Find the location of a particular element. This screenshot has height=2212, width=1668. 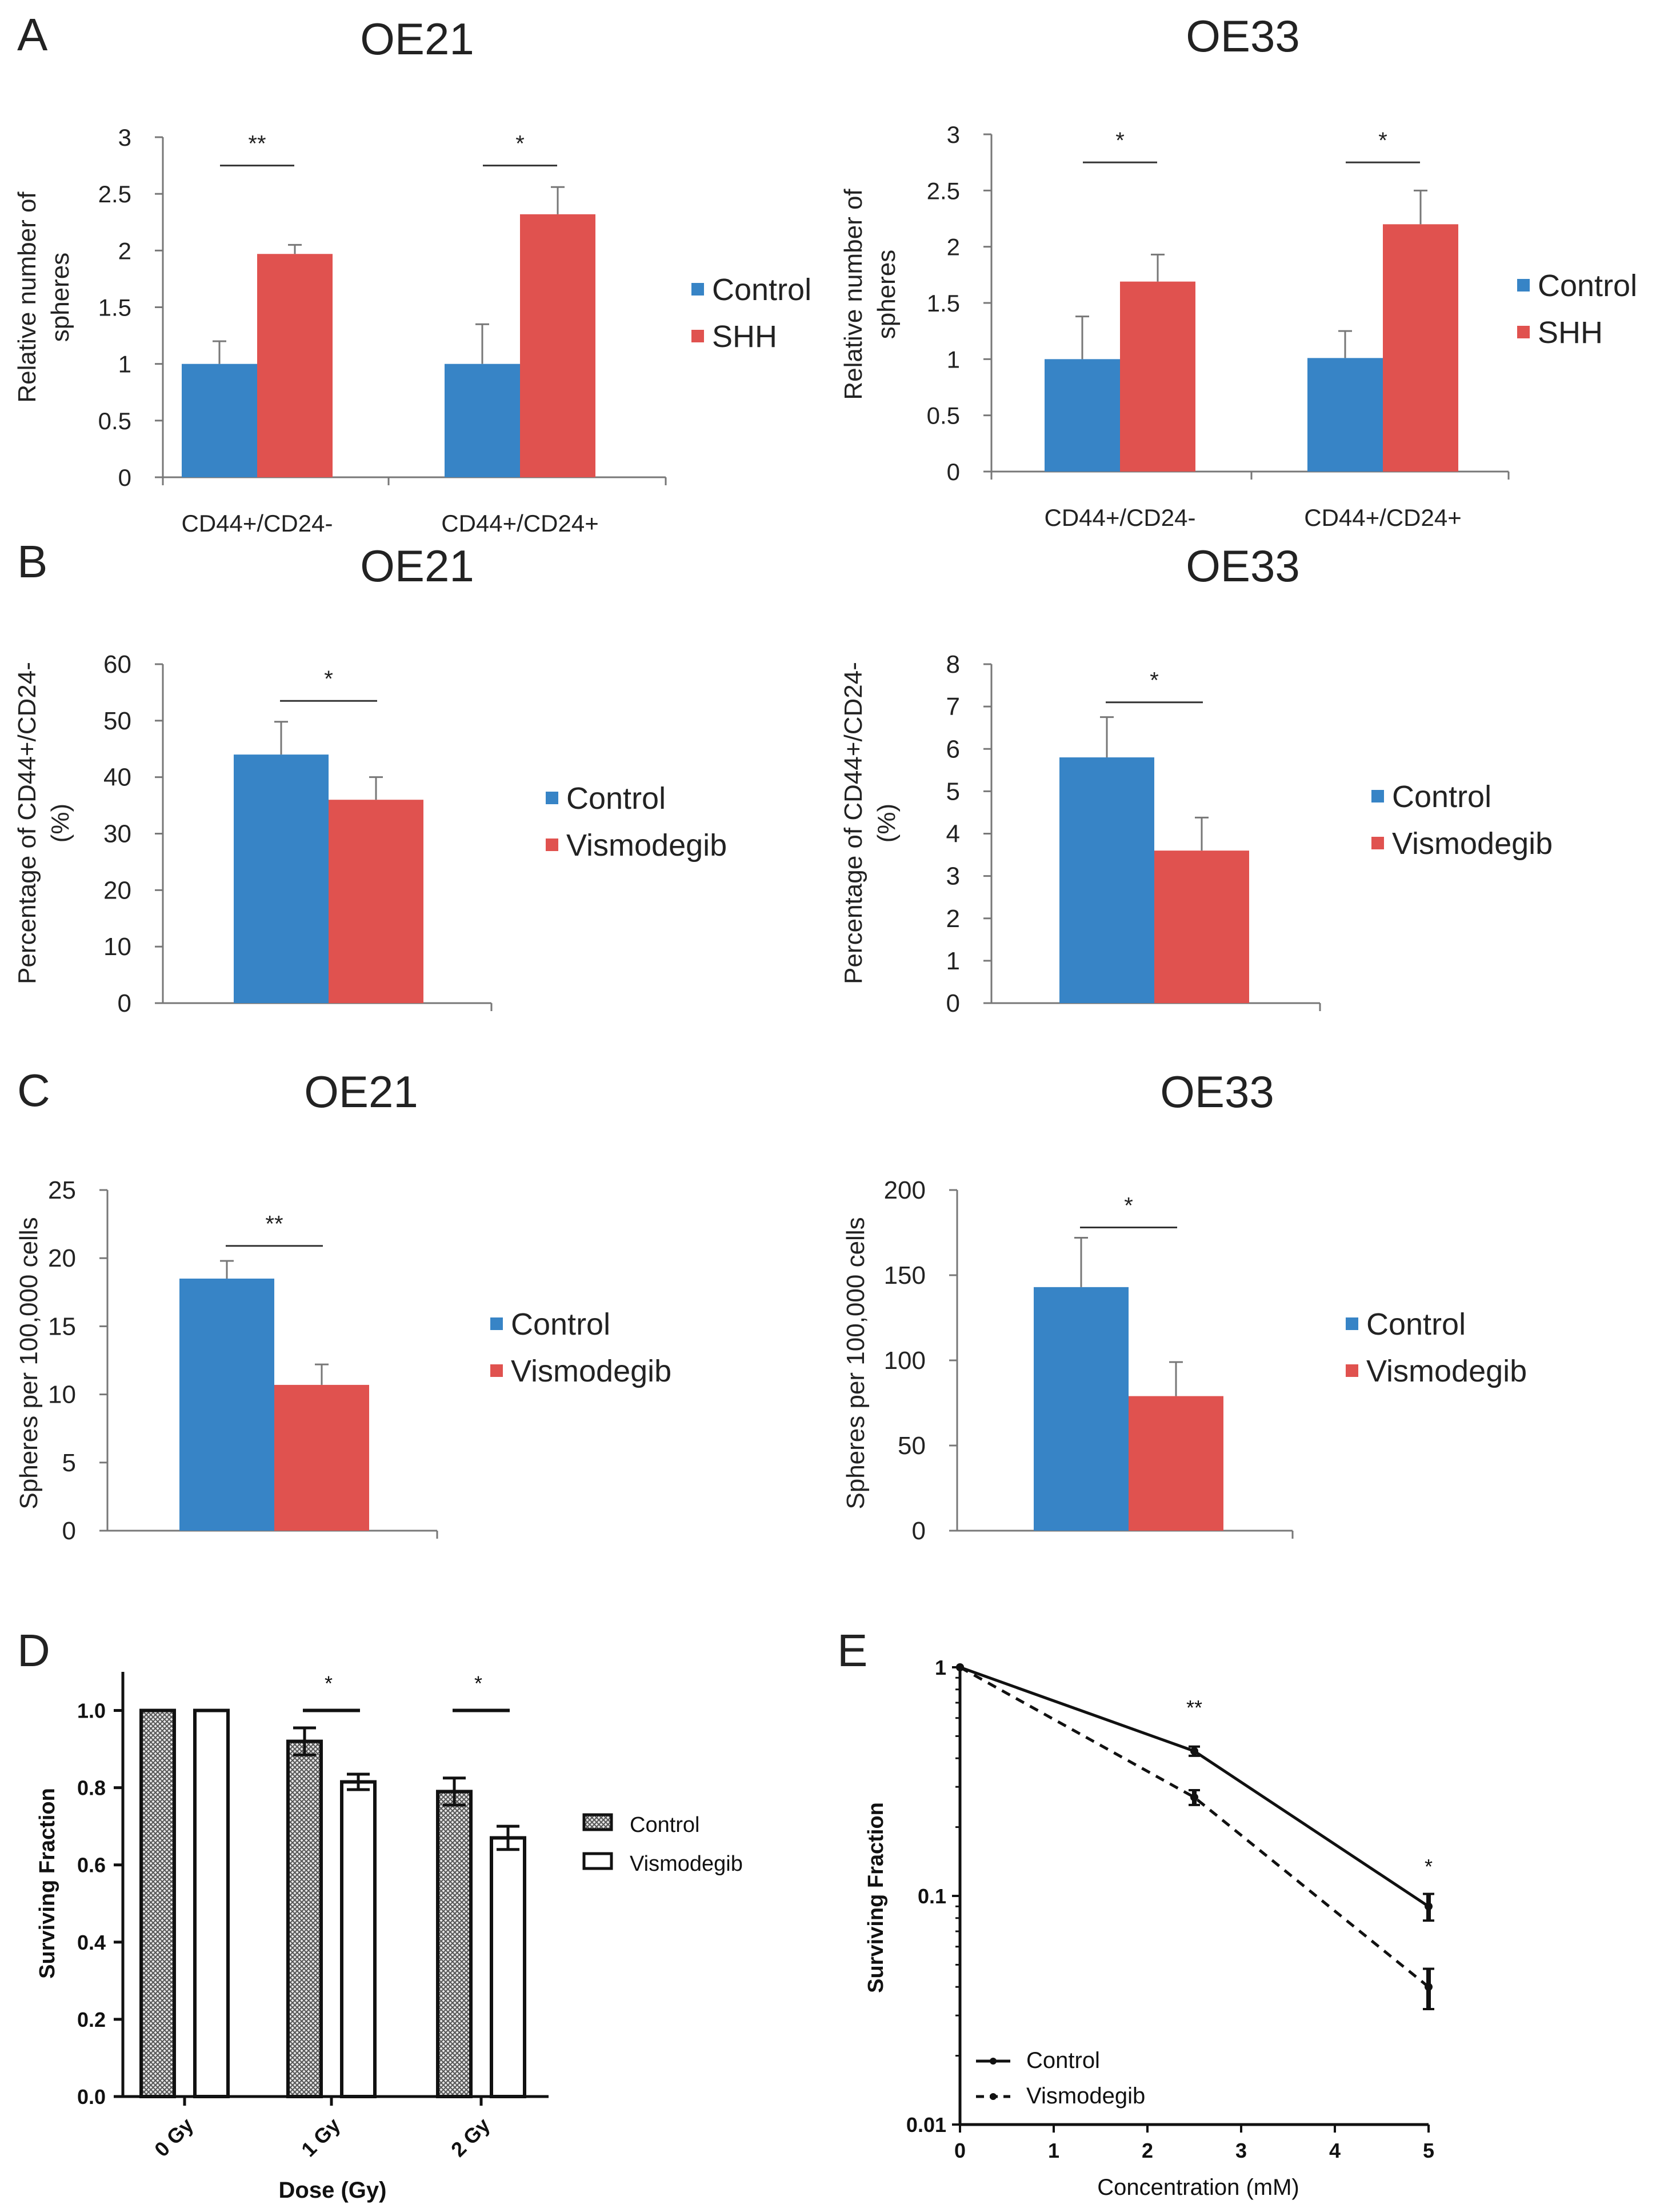

chart-b1-title: OE21 is located at coordinates (417, 566).